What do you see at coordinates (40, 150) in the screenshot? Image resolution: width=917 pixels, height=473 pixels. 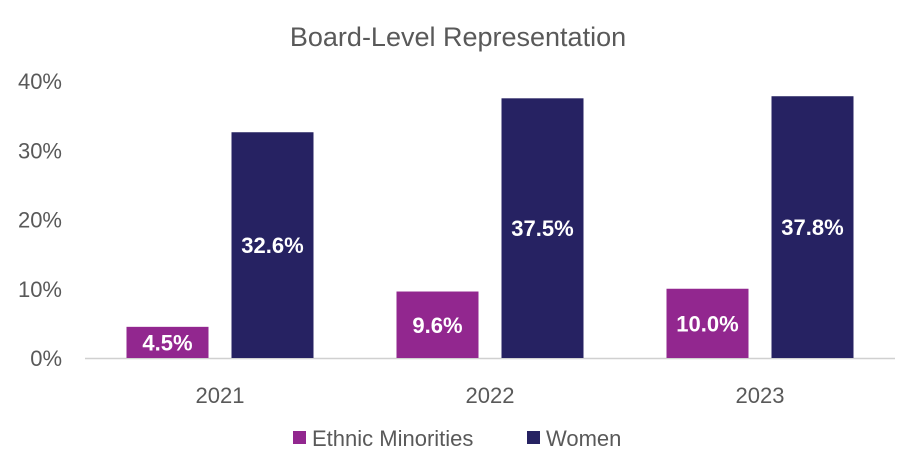 I see `y-tick-label: 30%` at bounding box center [40, 150].